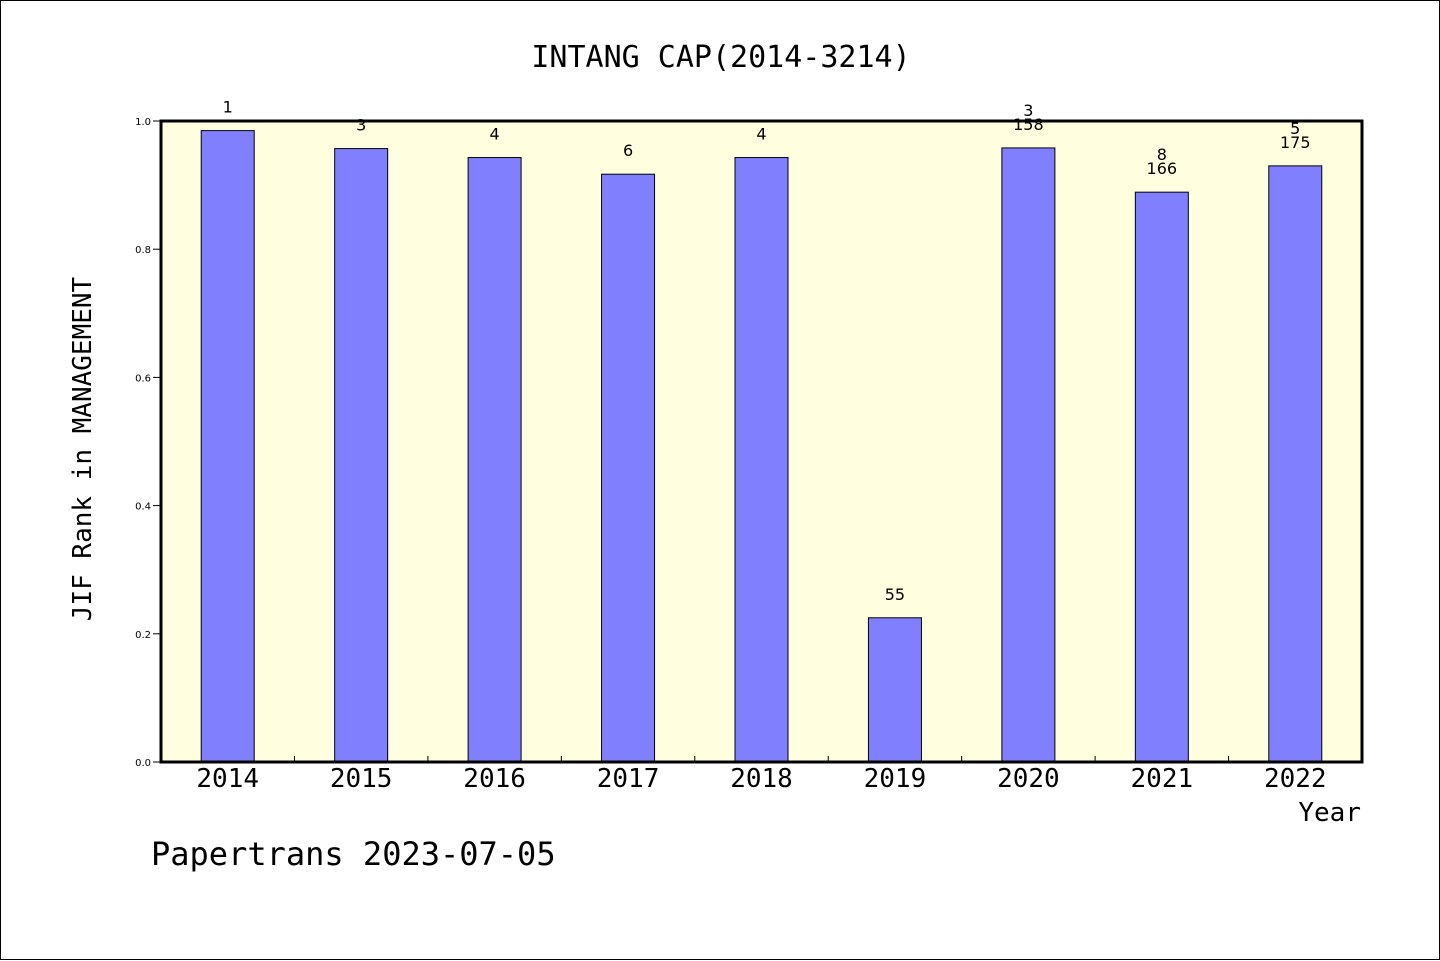  I want to click on y-tick-label: 0.6, so click(143, 378).